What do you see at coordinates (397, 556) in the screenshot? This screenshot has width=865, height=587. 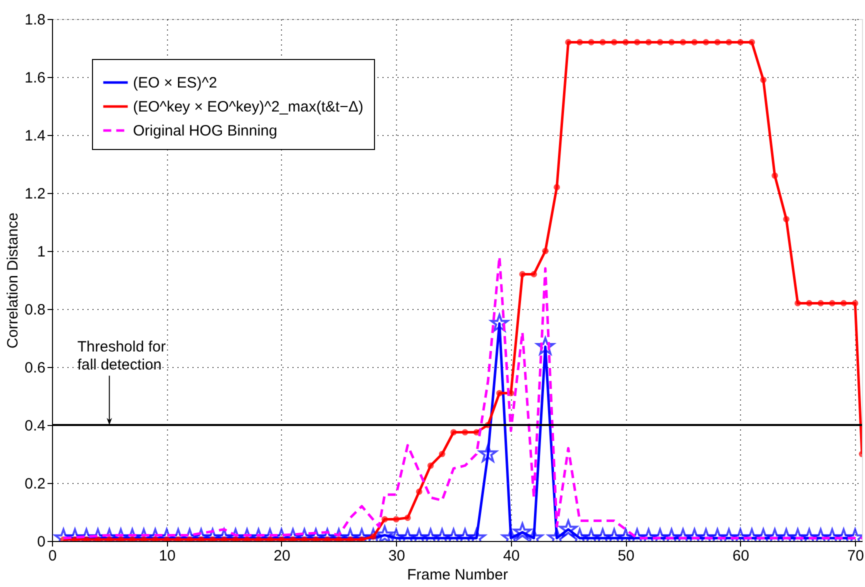 I see `x-tick-label: 30` at bounding box center [397, 556].